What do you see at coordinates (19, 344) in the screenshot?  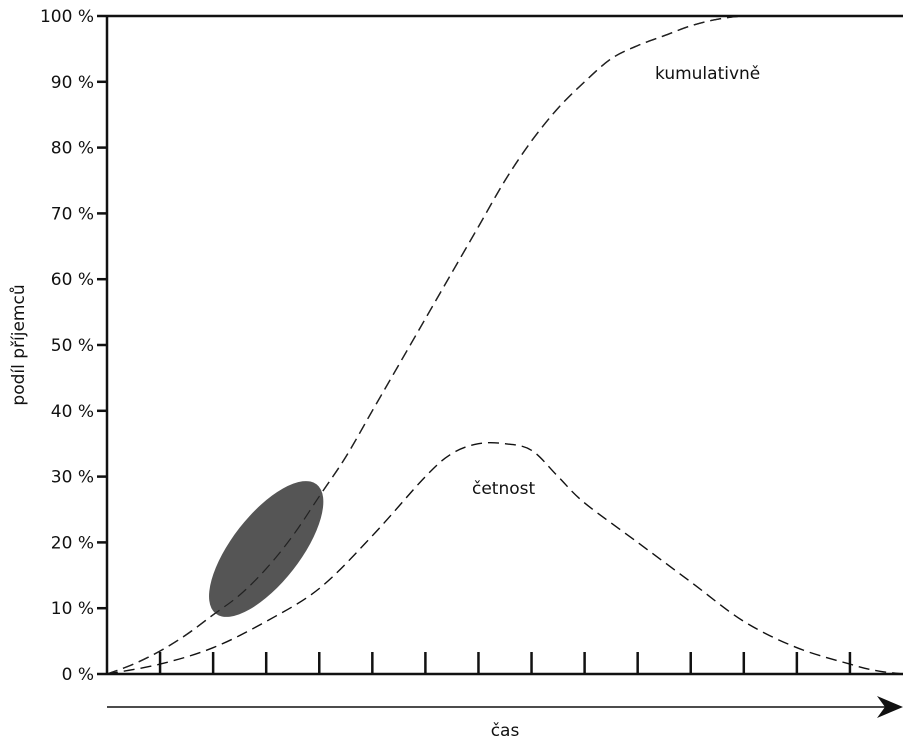 I see `y-axis-title: podíl příjemců` at bounding box center [19, 344].